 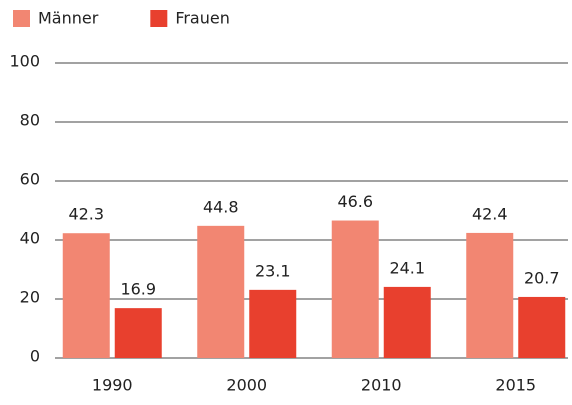 What do you see at coordinates (138, 289) in the screenshot?
I see `value-label: 16.9` at bounding box center [138, 289].